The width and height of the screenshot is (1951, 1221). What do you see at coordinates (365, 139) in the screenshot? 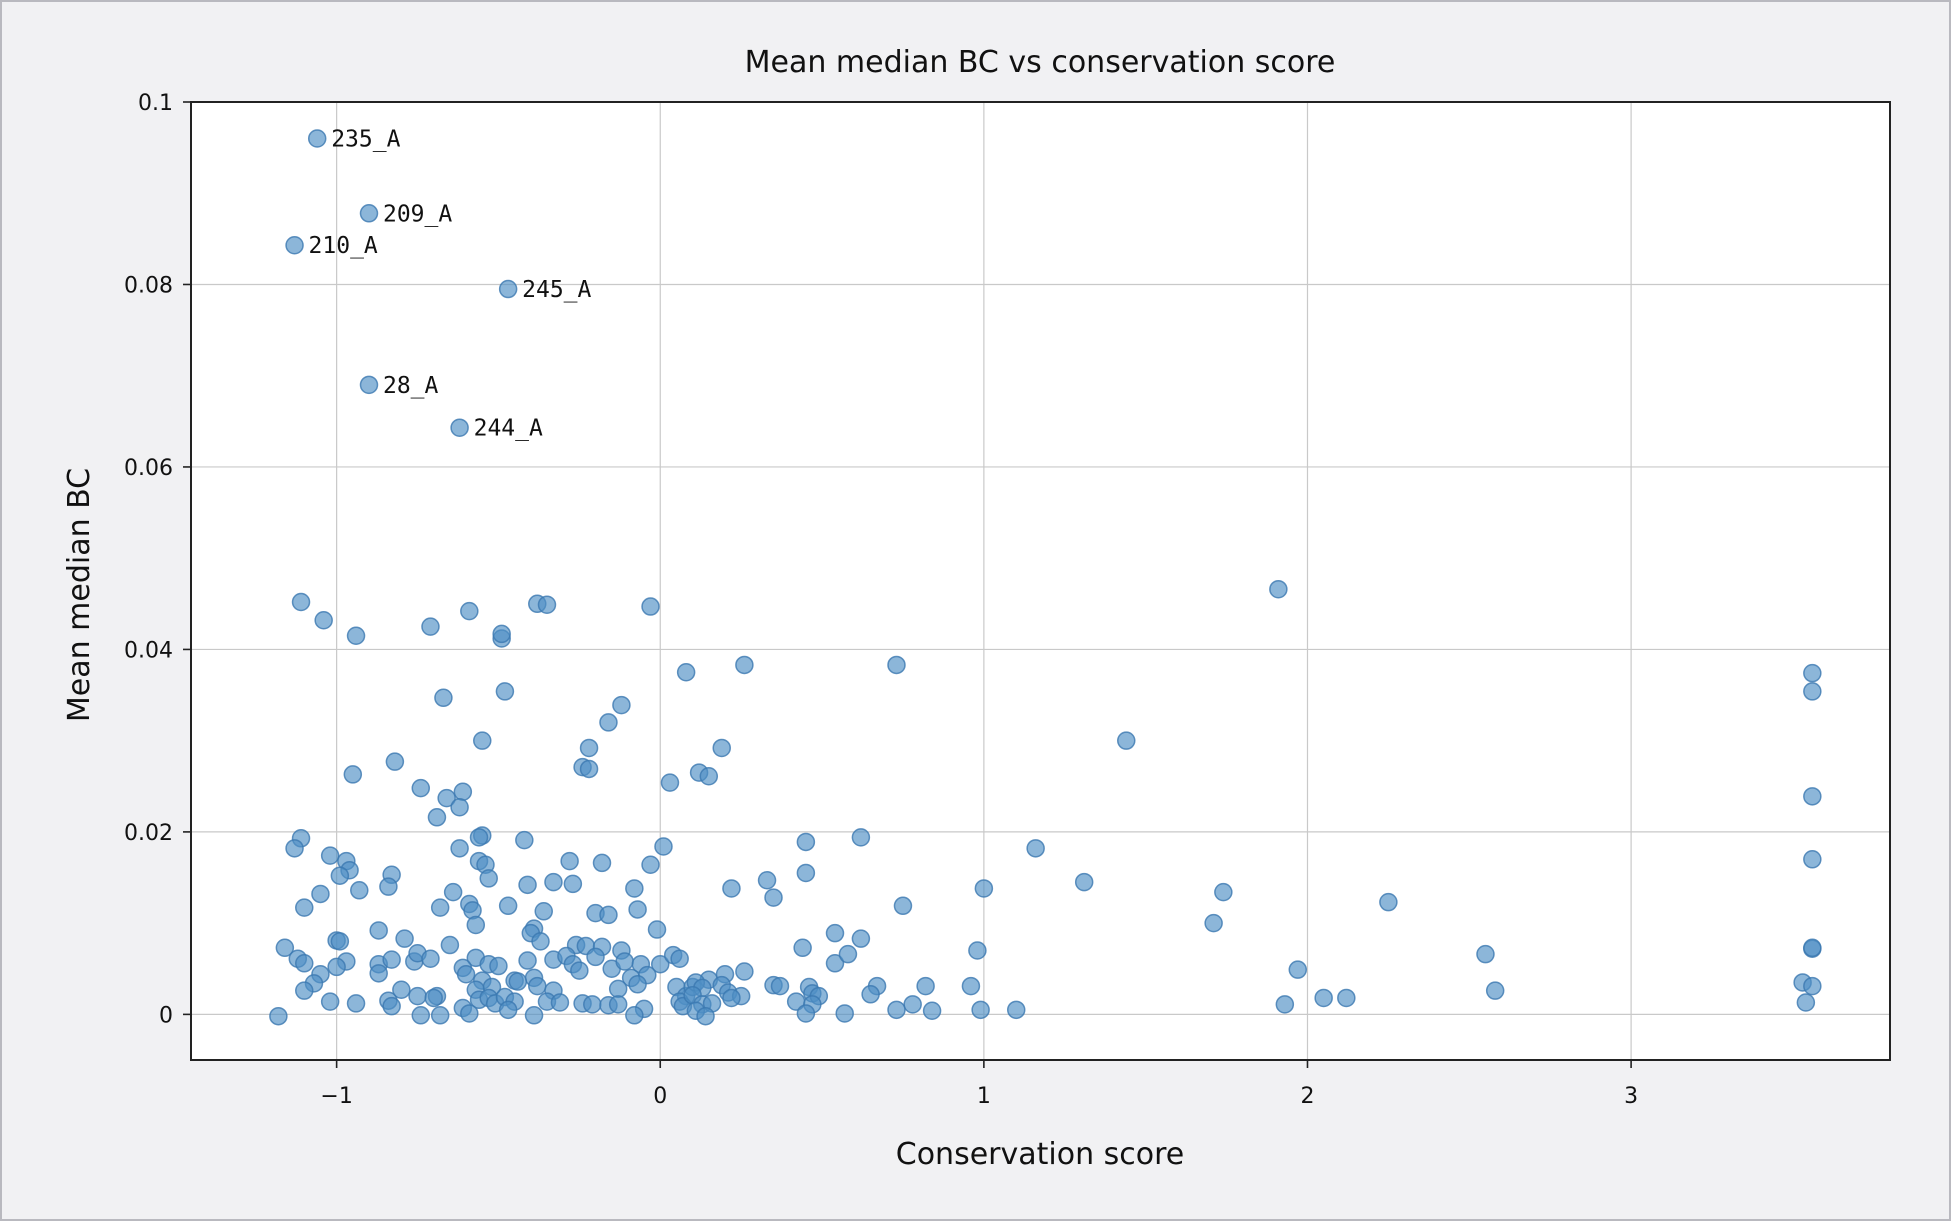
I see `point-label: 235_A` at bounding box center [365, 139].